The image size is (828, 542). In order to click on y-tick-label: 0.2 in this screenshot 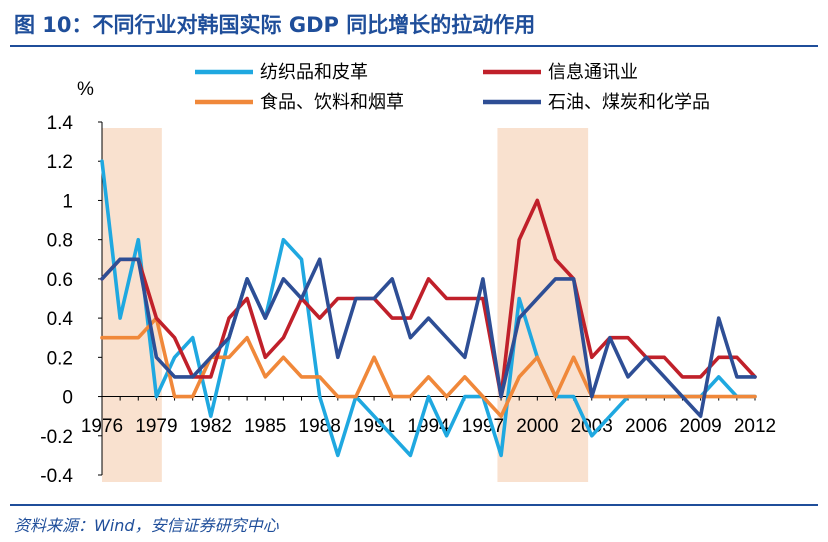, I will do `click(60, 358)`.